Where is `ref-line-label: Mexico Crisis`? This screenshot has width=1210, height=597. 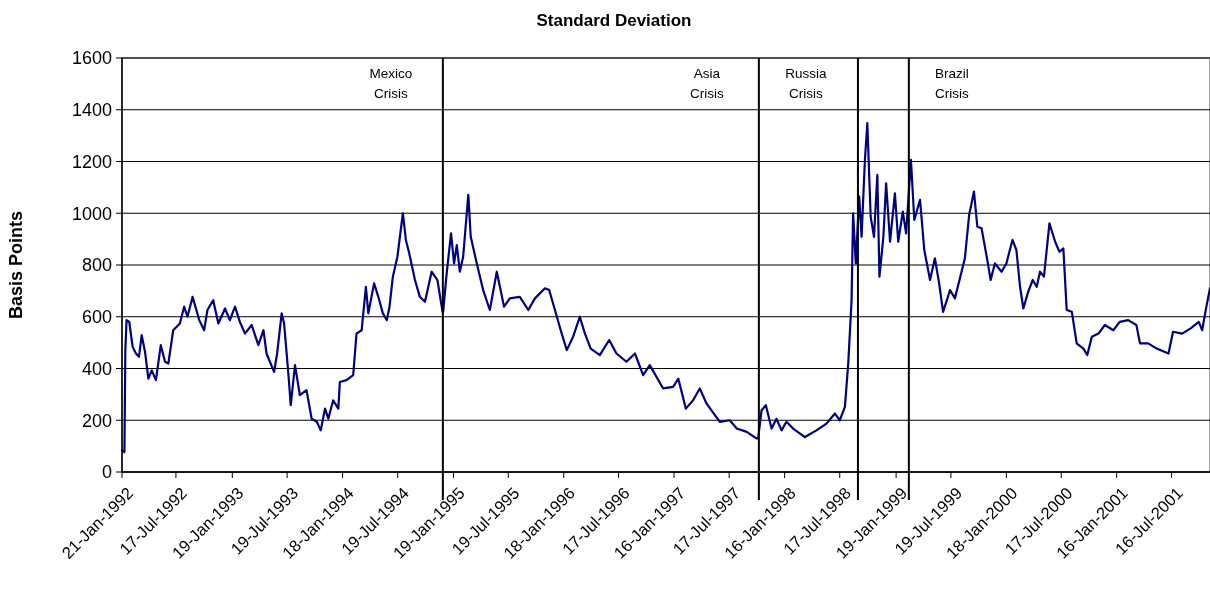 ref-line-label: Mexico Crisis is located at coordinates (391, 83).